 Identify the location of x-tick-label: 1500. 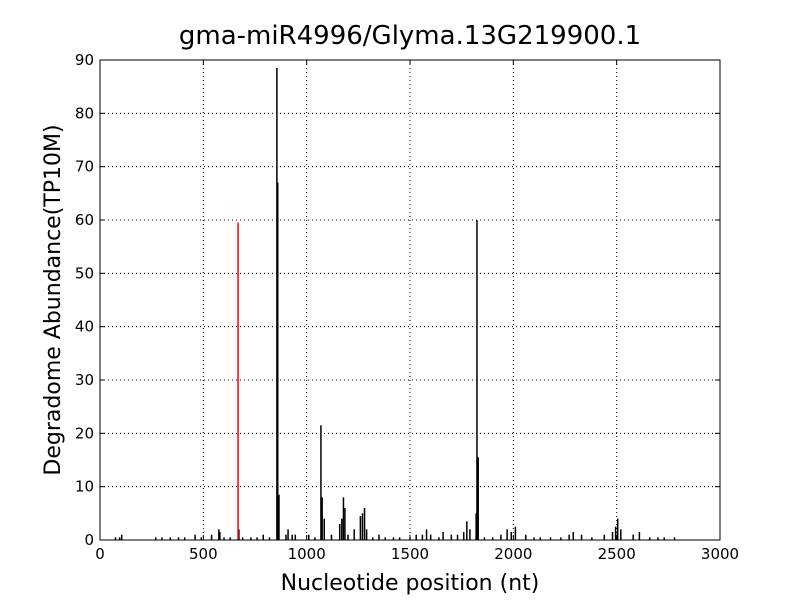
(410, 554).